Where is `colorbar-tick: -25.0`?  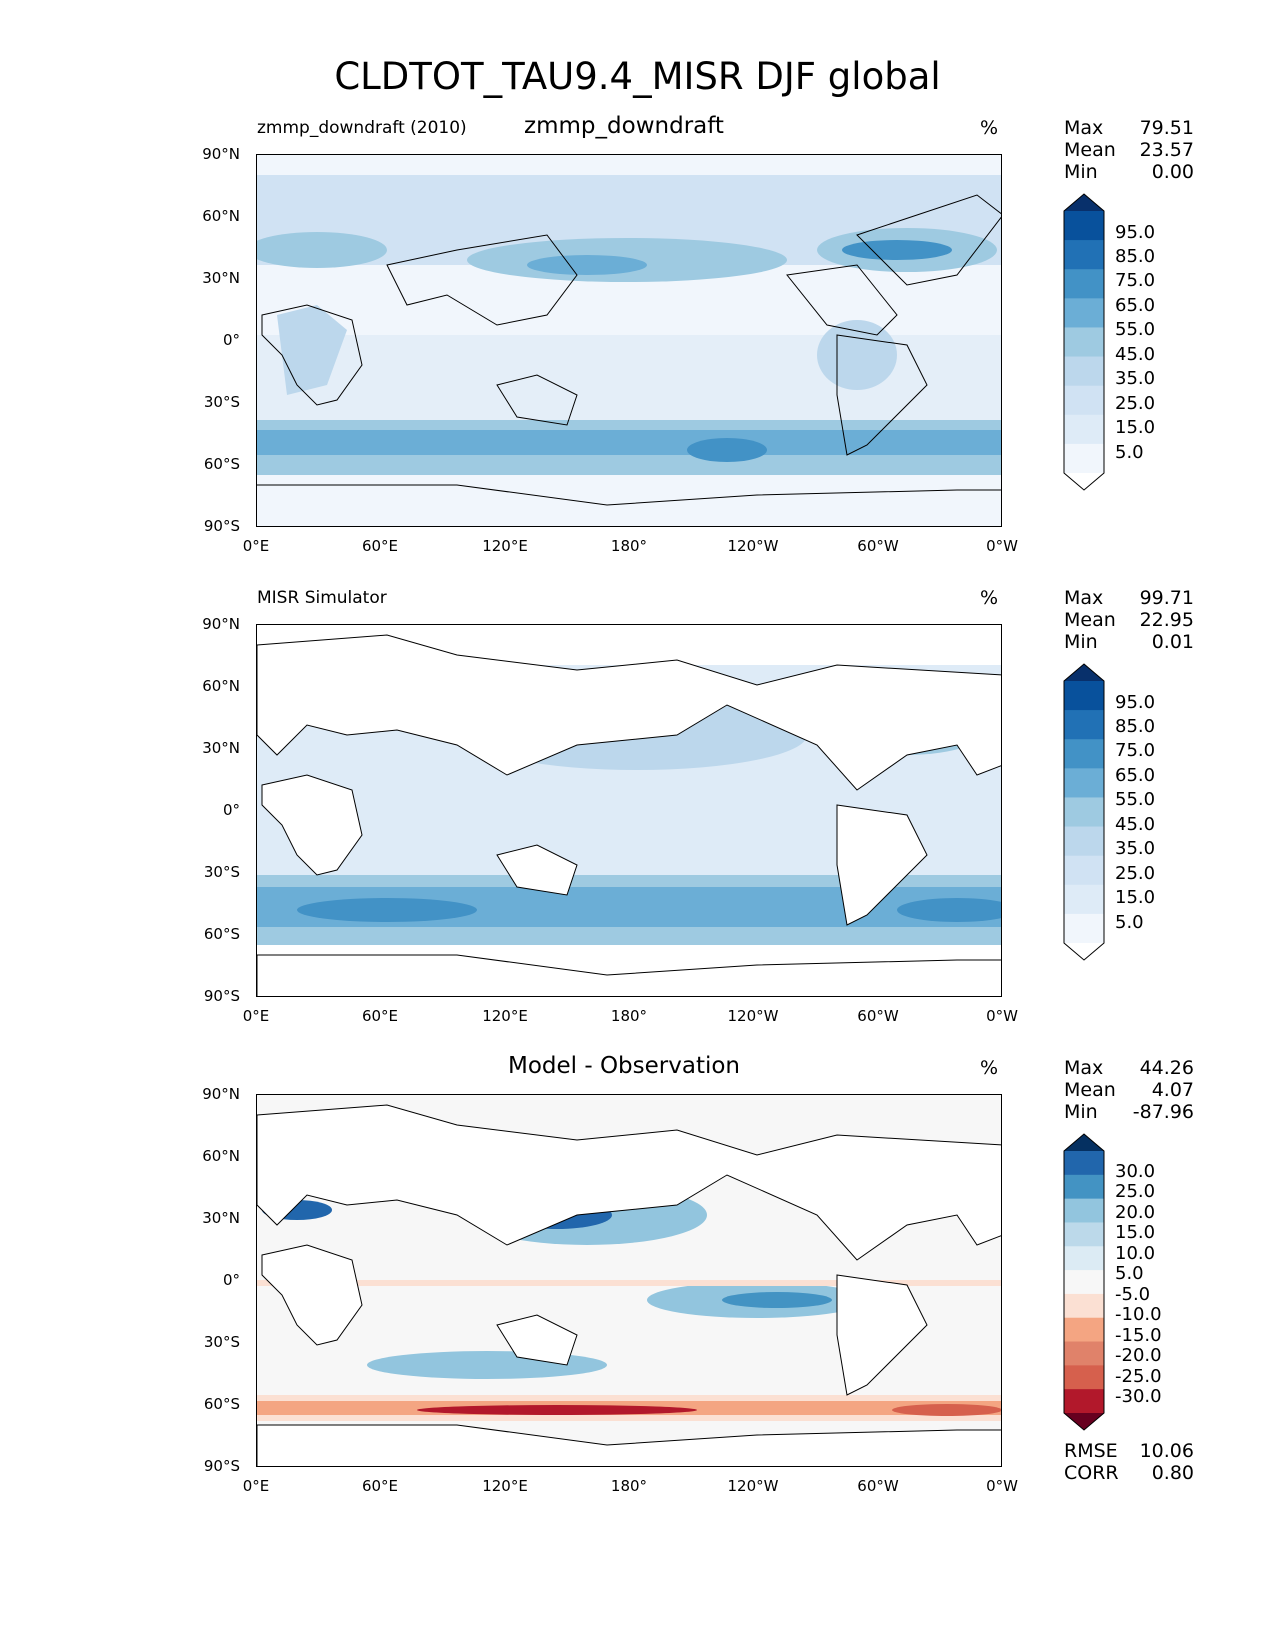 colorbar-tick: -25.0 is located at coordinates (1138, 1376).